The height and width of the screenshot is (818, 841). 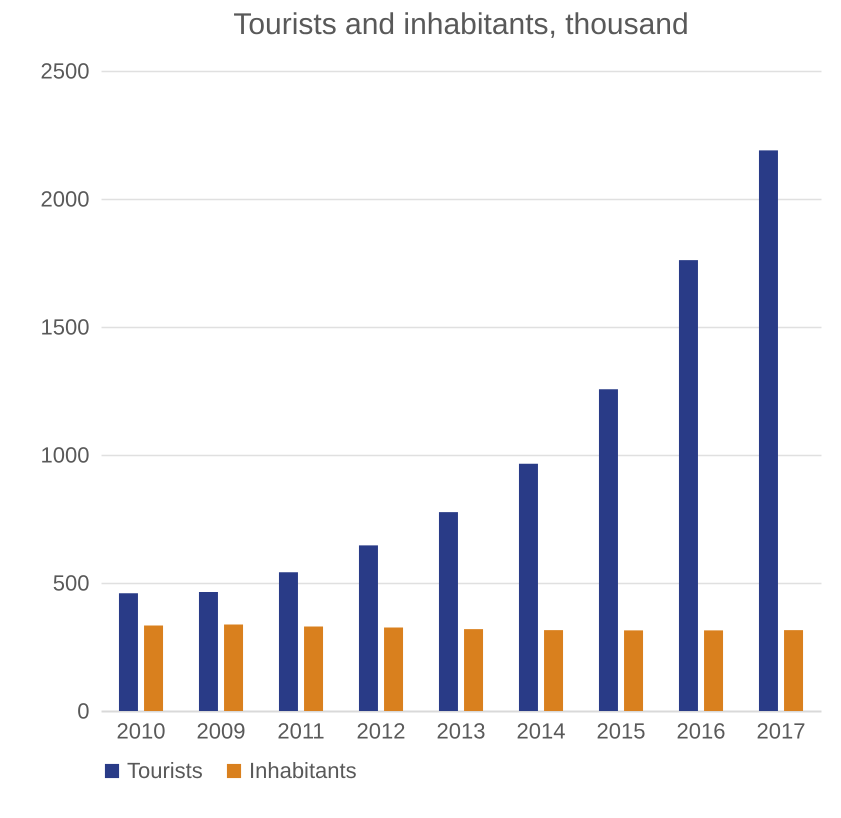 What do you see at coordinates (541, 731) in the screenshot?
I see `x-tick-label: 2014` at bounding box center [541, 731].